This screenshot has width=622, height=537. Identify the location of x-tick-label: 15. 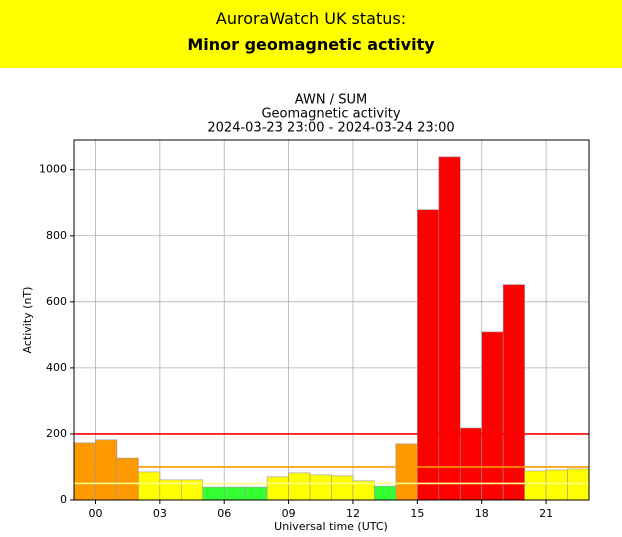
(417, 513).